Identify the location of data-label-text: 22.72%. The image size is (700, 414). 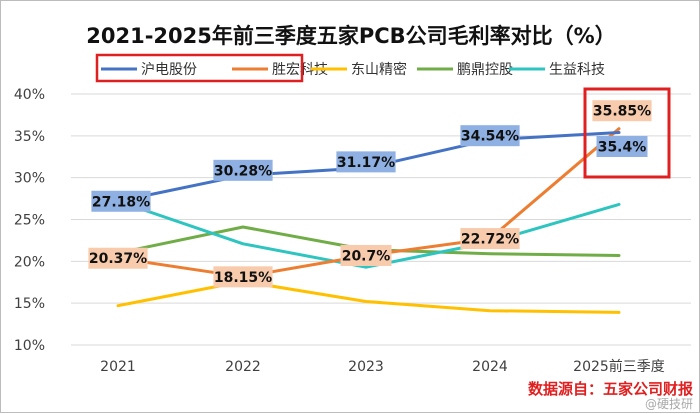
(490, 240).